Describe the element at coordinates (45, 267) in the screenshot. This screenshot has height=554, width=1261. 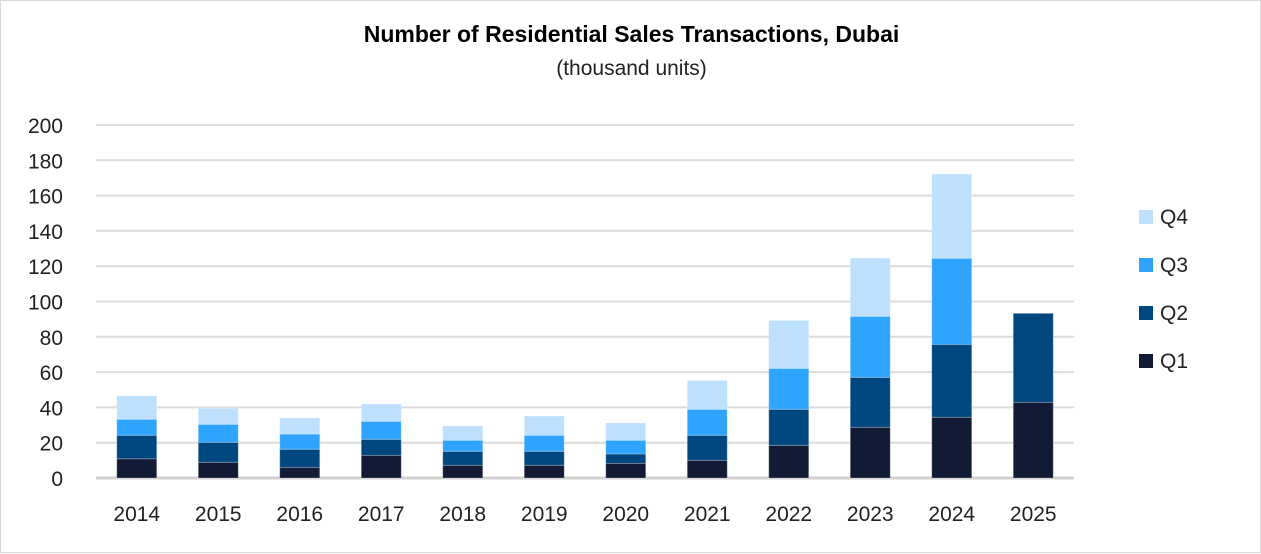
I see `y-tick-label: 120` at that location.